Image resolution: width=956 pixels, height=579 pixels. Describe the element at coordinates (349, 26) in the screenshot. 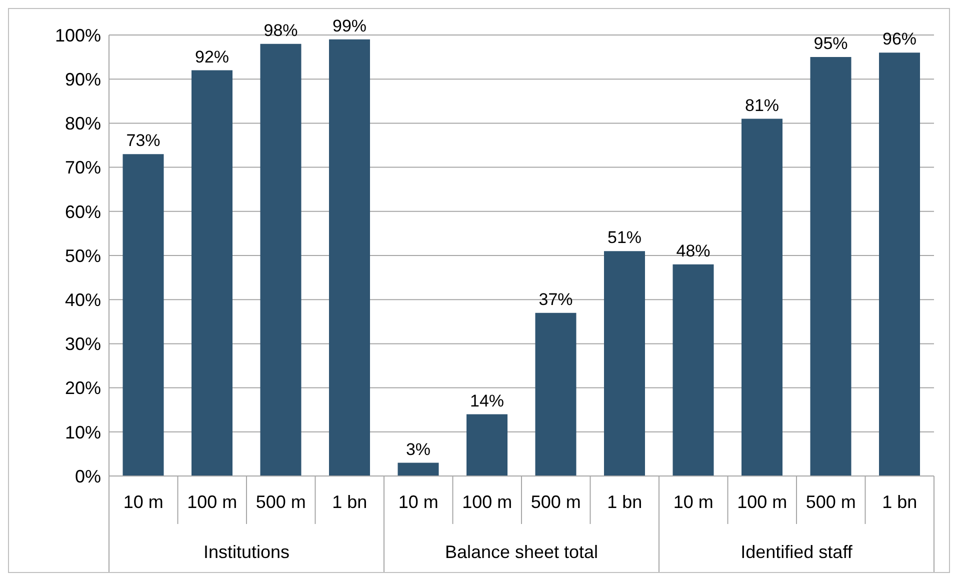

I see `data-label: 99%` at that location.